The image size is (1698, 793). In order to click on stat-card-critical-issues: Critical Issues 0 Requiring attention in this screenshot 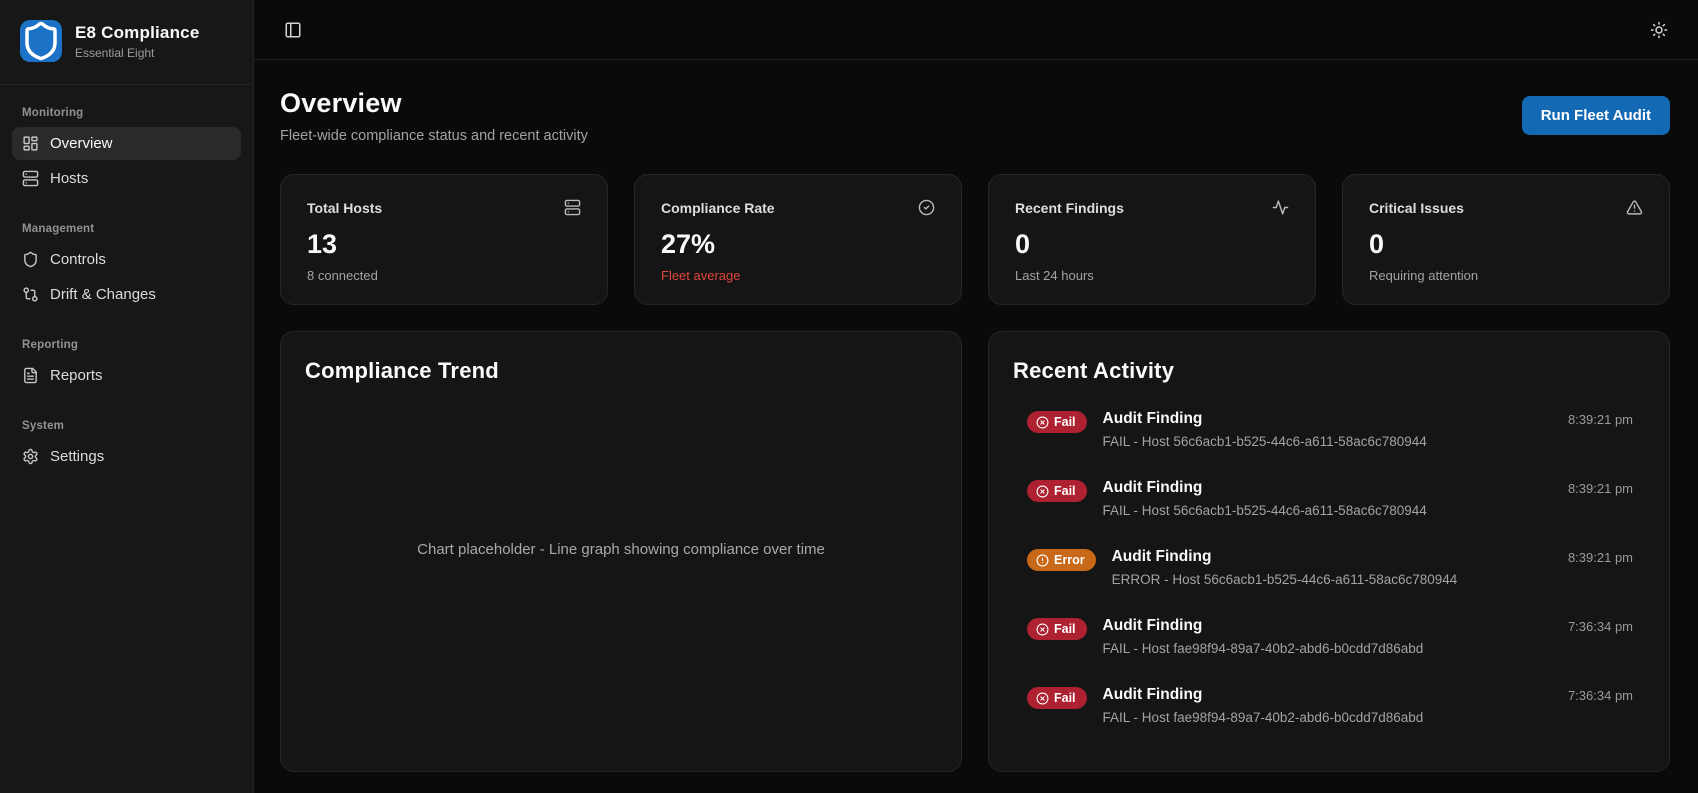, I will do `click(1506, 239)`.